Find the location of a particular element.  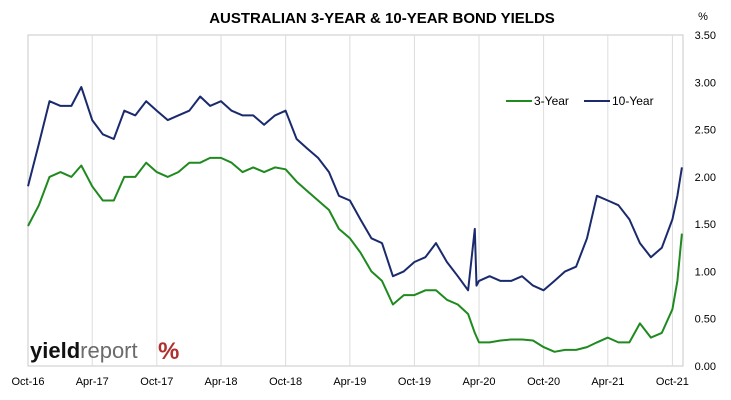

x-tick-oct-17: Oct-17 is located at coordinates (156, 382).